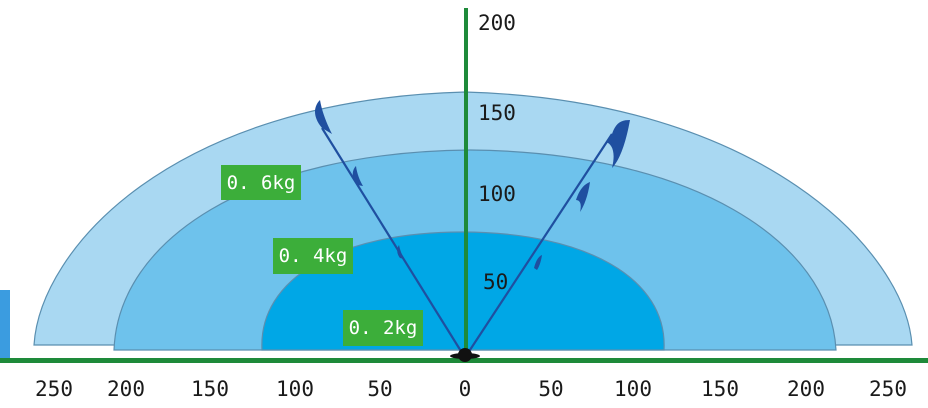 The width and height of the screenshot is (928, 408). Describe the element at coordinates (538, 262) in the screenshot. I see `right-arrowhead-inner` at that location.